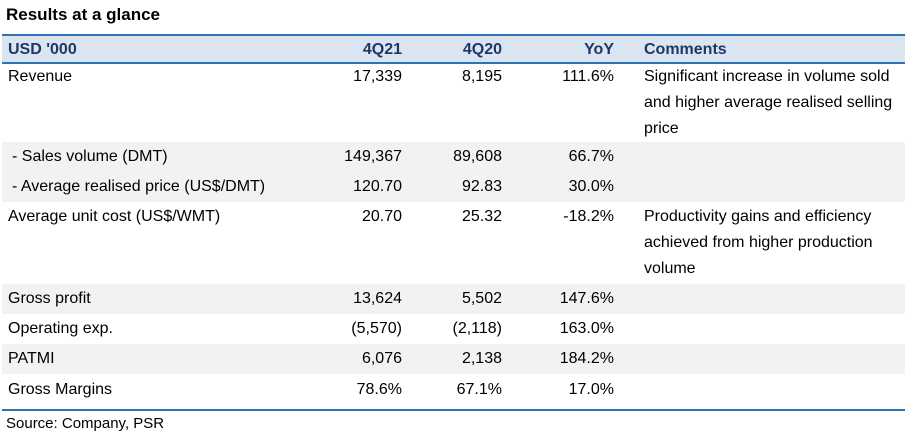  What do you see at coordinates (381, 216) in the screenshot?
I see `row-4q21: 20.70` at bounding box center [381, 216].